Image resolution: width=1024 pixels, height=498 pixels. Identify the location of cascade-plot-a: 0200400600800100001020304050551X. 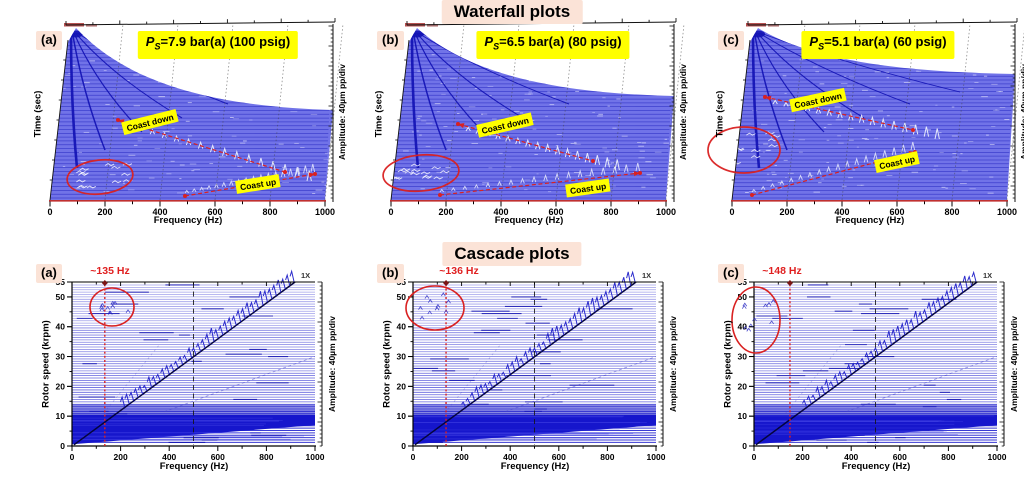
(190, 365).